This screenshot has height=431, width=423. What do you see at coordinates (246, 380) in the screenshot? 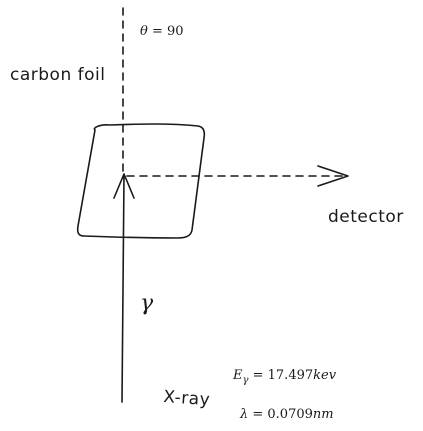
I see `energy-subscript: γ` at bounding box center [246, 380].